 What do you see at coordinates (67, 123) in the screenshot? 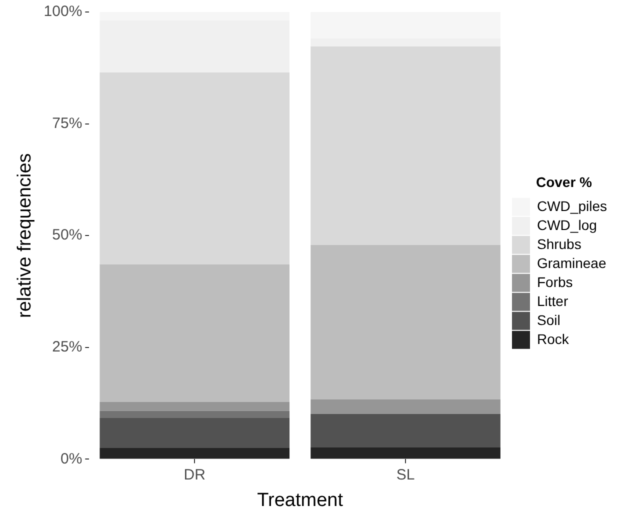
I see `y-tick-label: 75%` at bounding box center [67, 123].